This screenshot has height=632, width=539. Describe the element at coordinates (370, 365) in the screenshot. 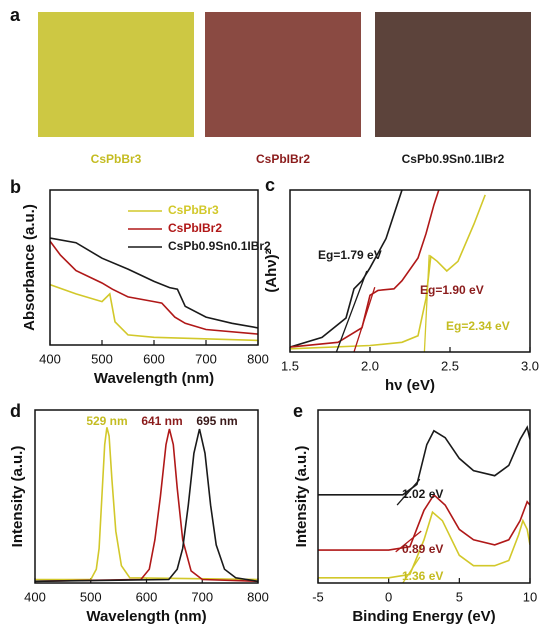

I see `x-tick-label: 2.0` at that location.